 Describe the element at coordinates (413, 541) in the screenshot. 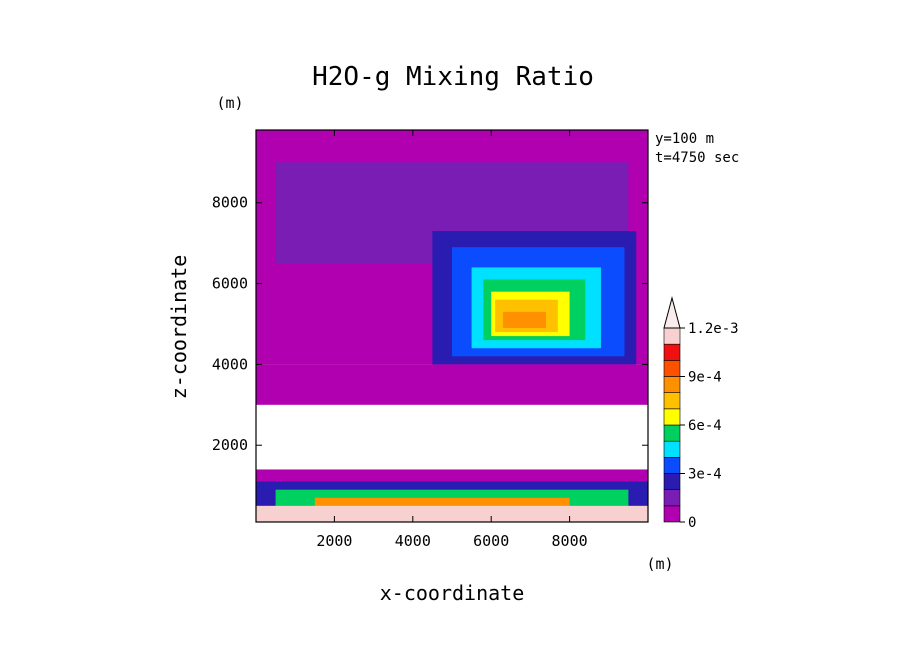

I see `x-tick-label-1: 4000` at that location.